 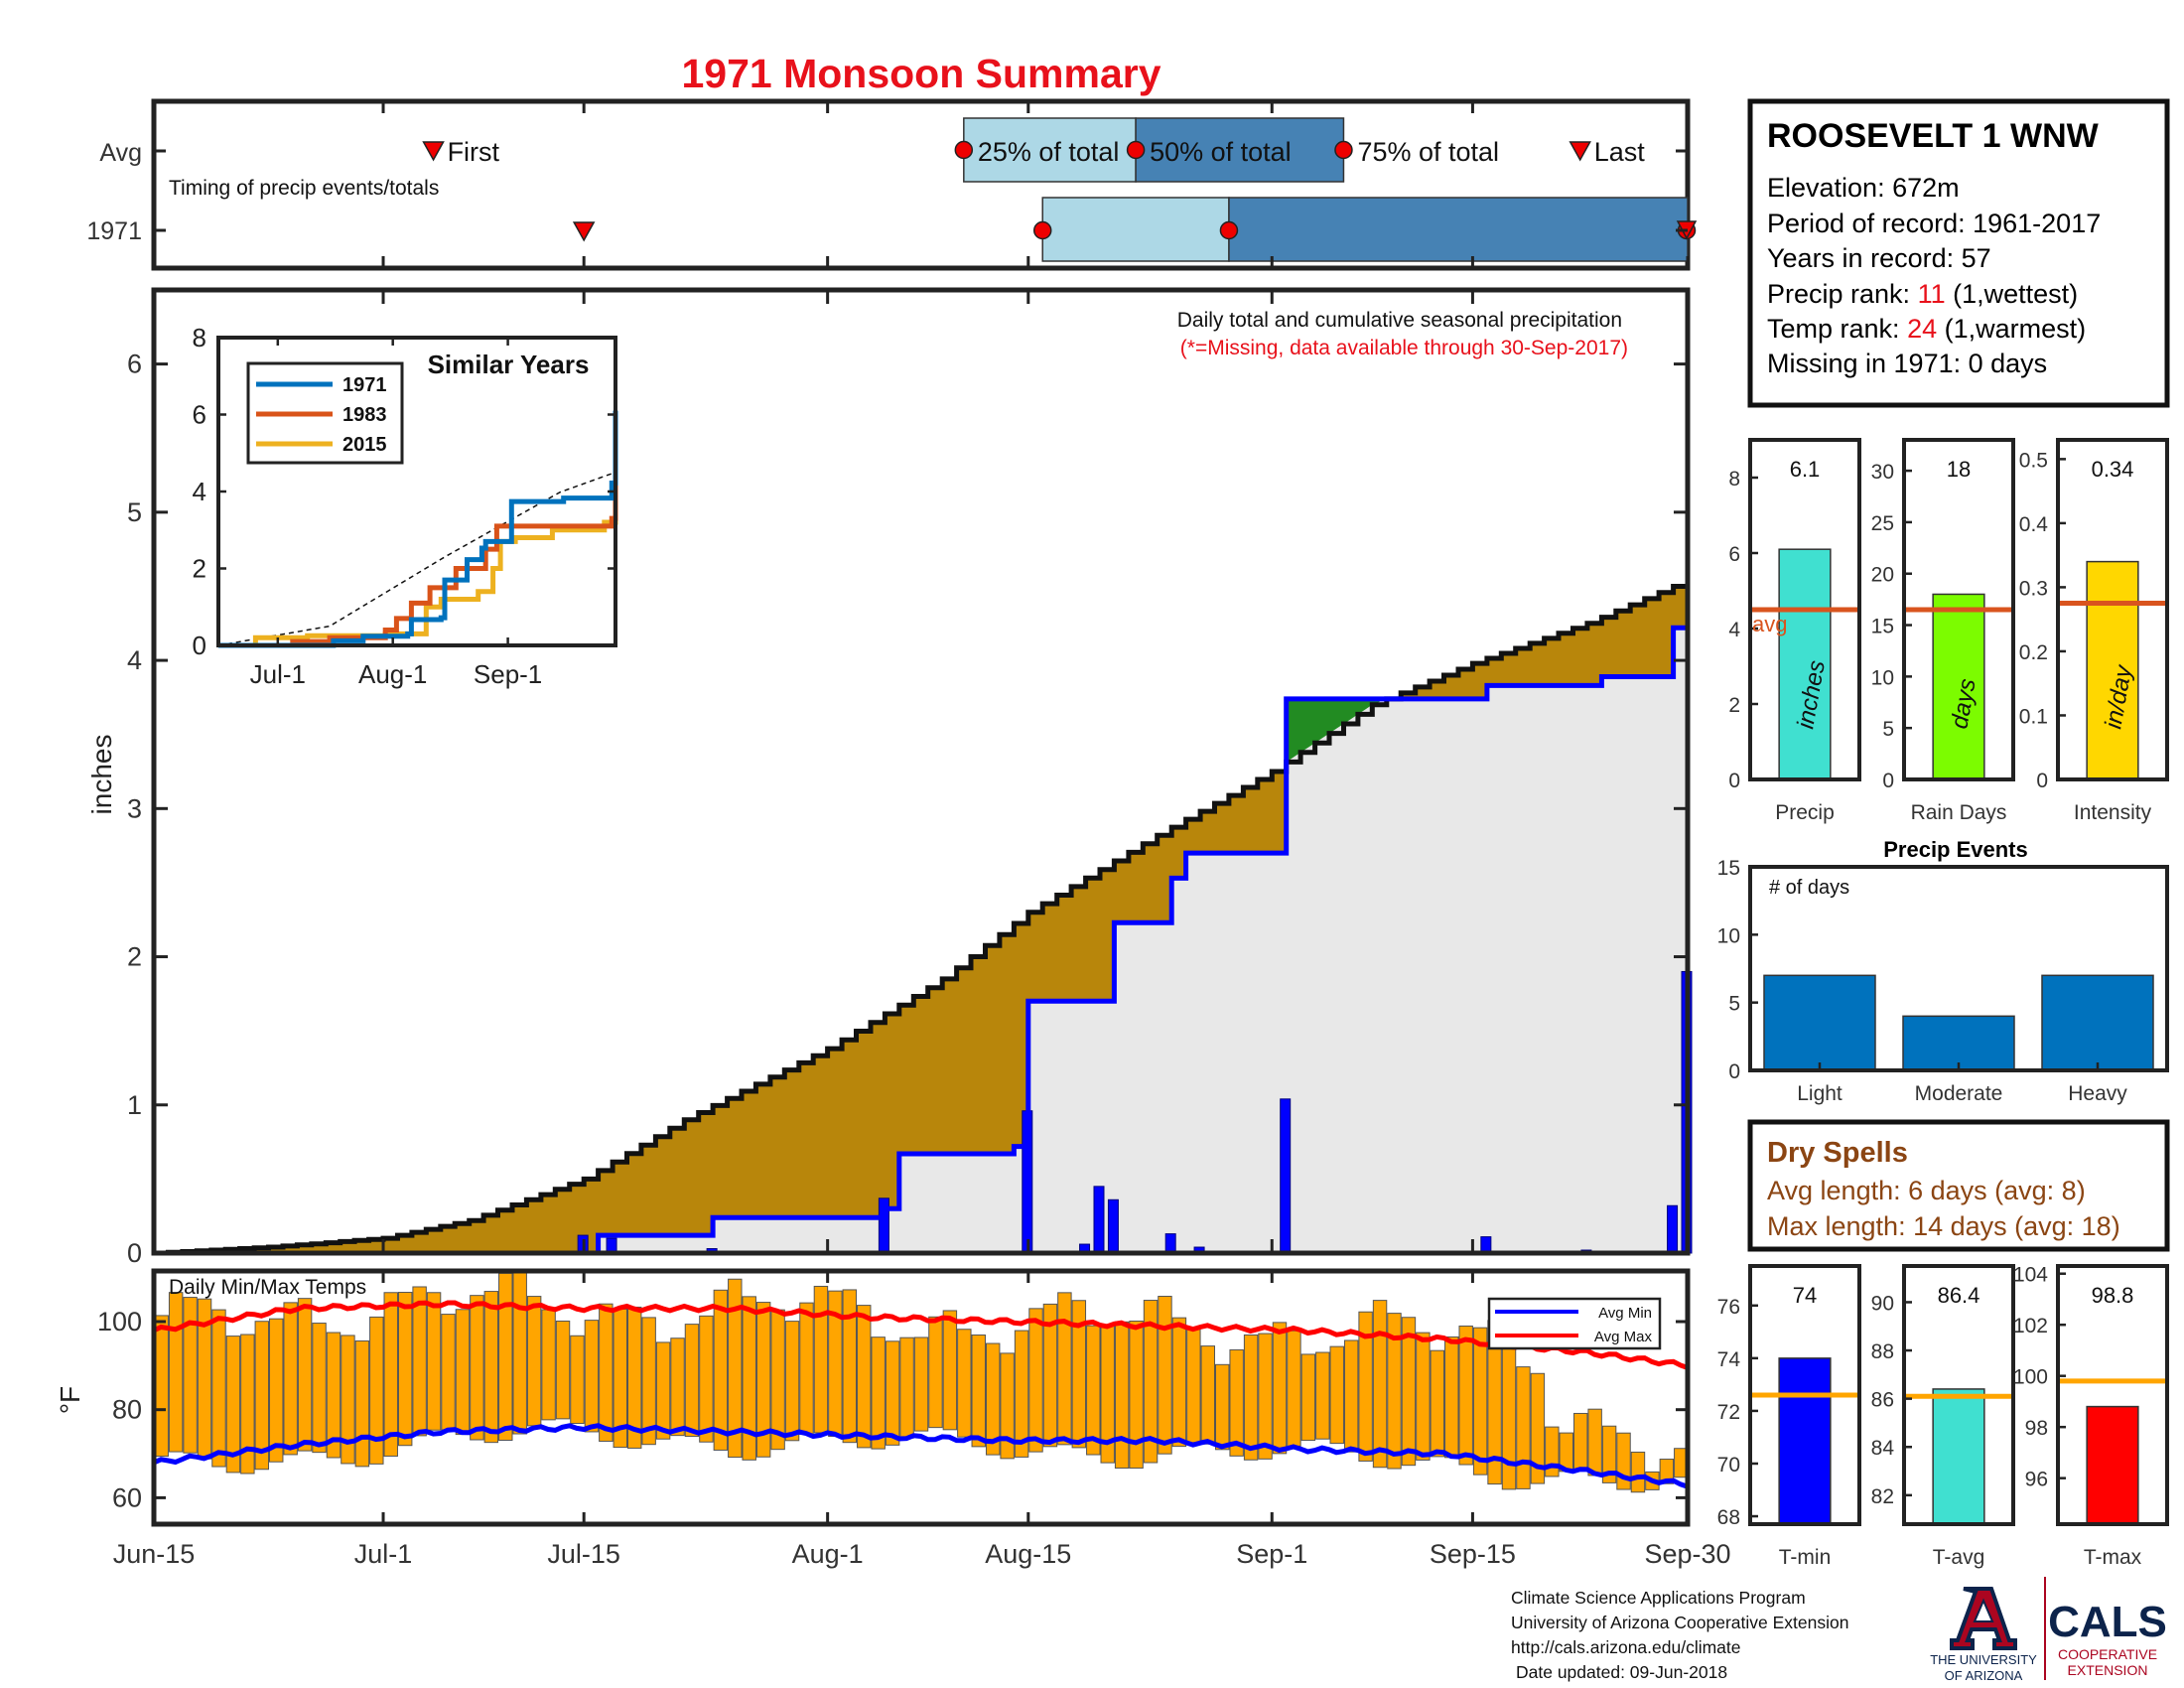 I want to click on avg-last-label: Last, so click(x=1620, y=152).